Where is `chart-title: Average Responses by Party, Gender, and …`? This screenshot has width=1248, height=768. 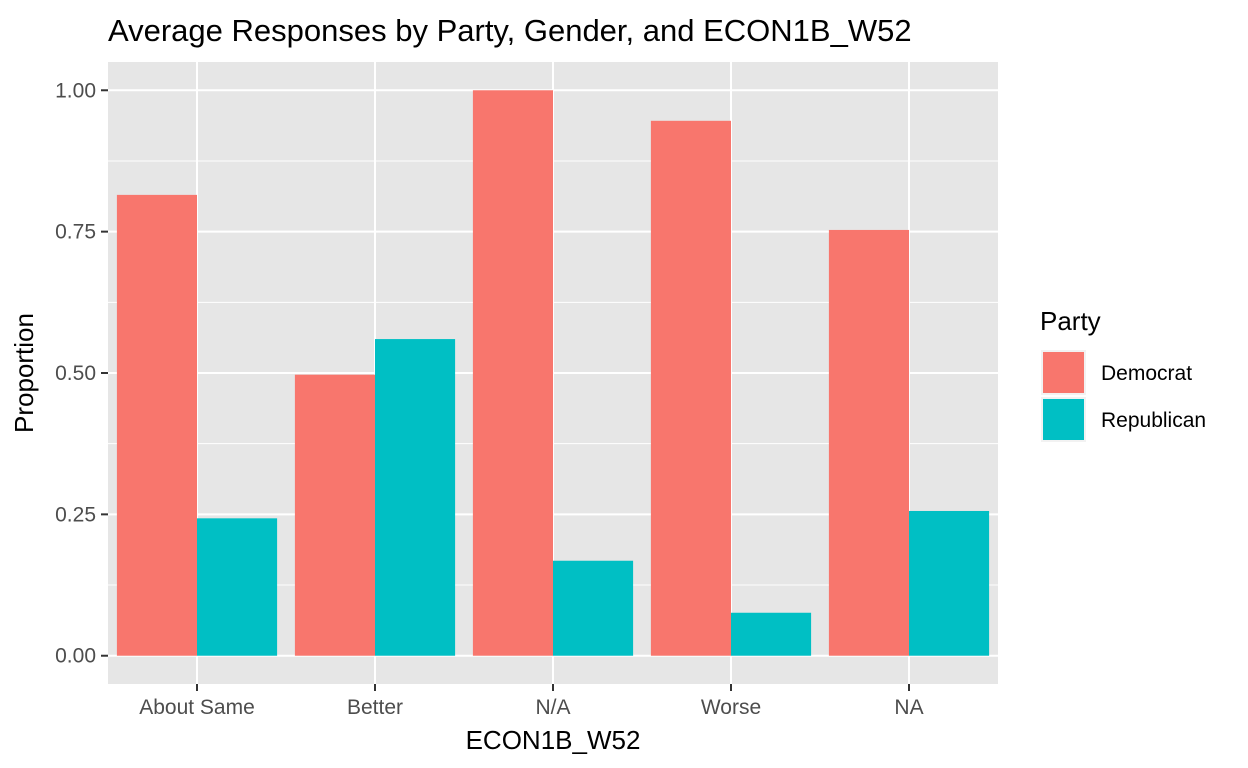
chart-title: Average Responses by Party, Gender, and … is located at coordinates (510, 30).